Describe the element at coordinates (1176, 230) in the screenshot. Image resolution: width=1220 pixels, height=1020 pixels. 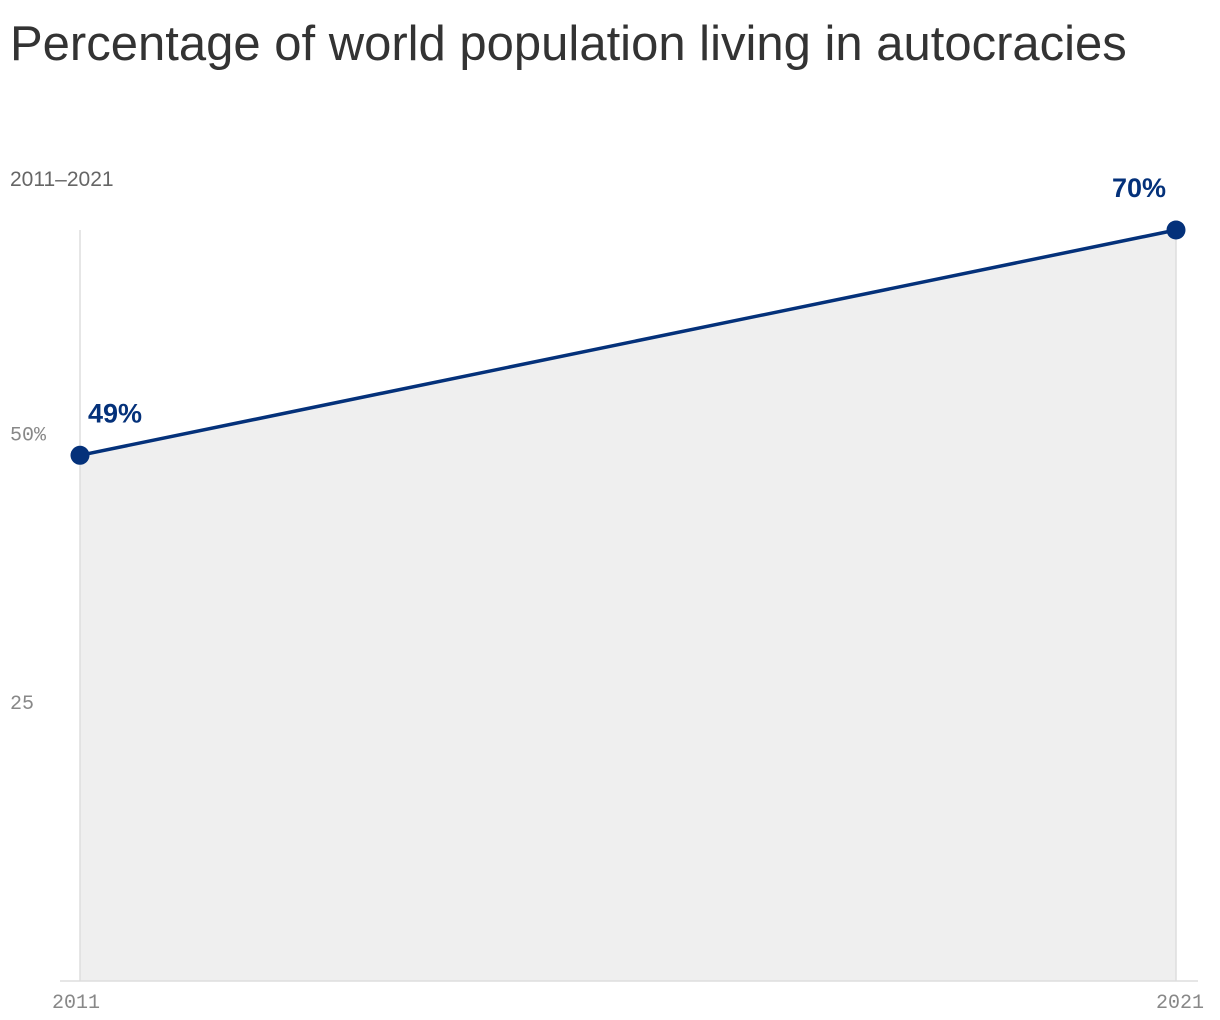
I see `data-point-2021` at that location.